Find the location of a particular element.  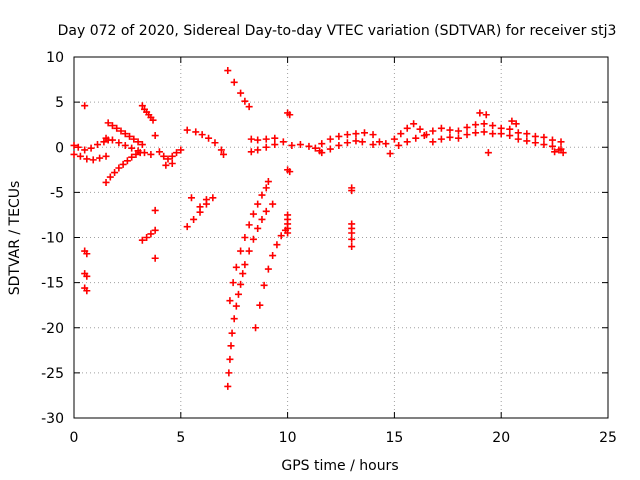

x-tick-label: 25 is located at coordinates (608, 438).